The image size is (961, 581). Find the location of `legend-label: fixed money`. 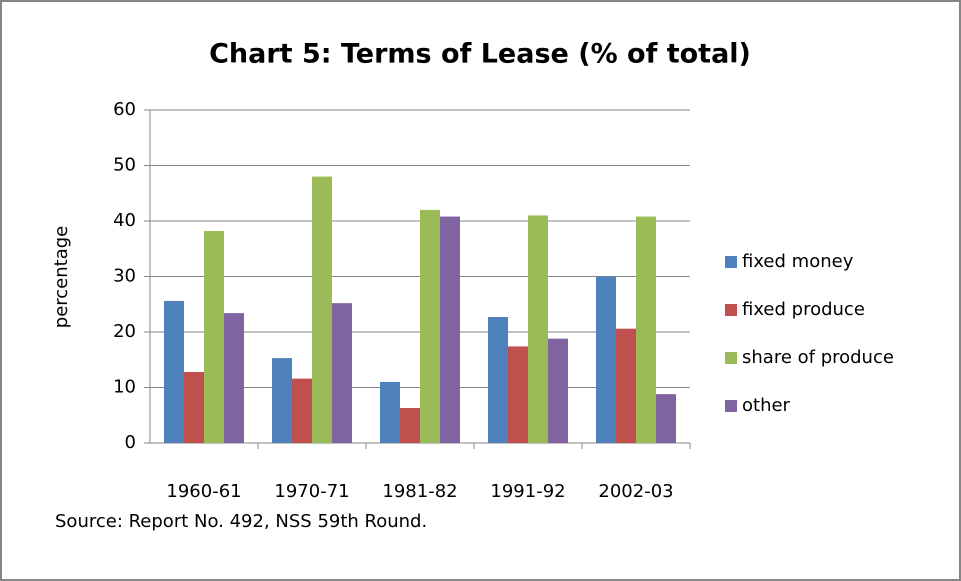

legend-label: fixed money is located at coordinates (798, 261).